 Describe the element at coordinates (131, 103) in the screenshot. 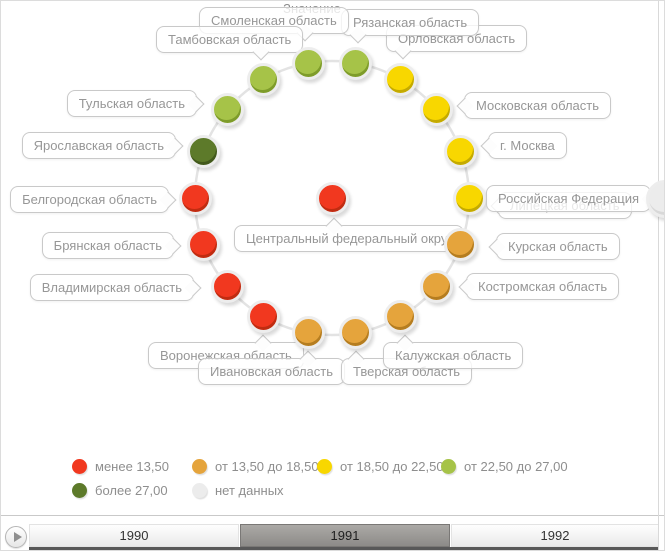

I see `region-label: Тульская область` at that location.